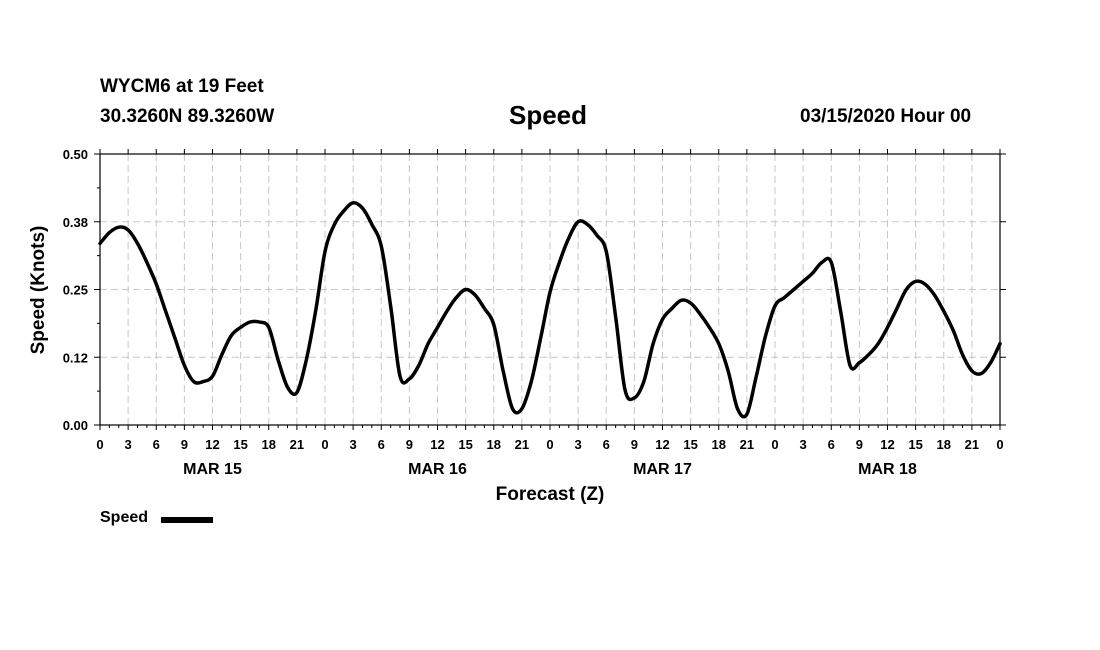 This screenshot has width=1100, height=650. What do you see at coordinates (212, 469) in the screenshot?
I see `day-label: MAR 15` at bounding box center [212, 469].